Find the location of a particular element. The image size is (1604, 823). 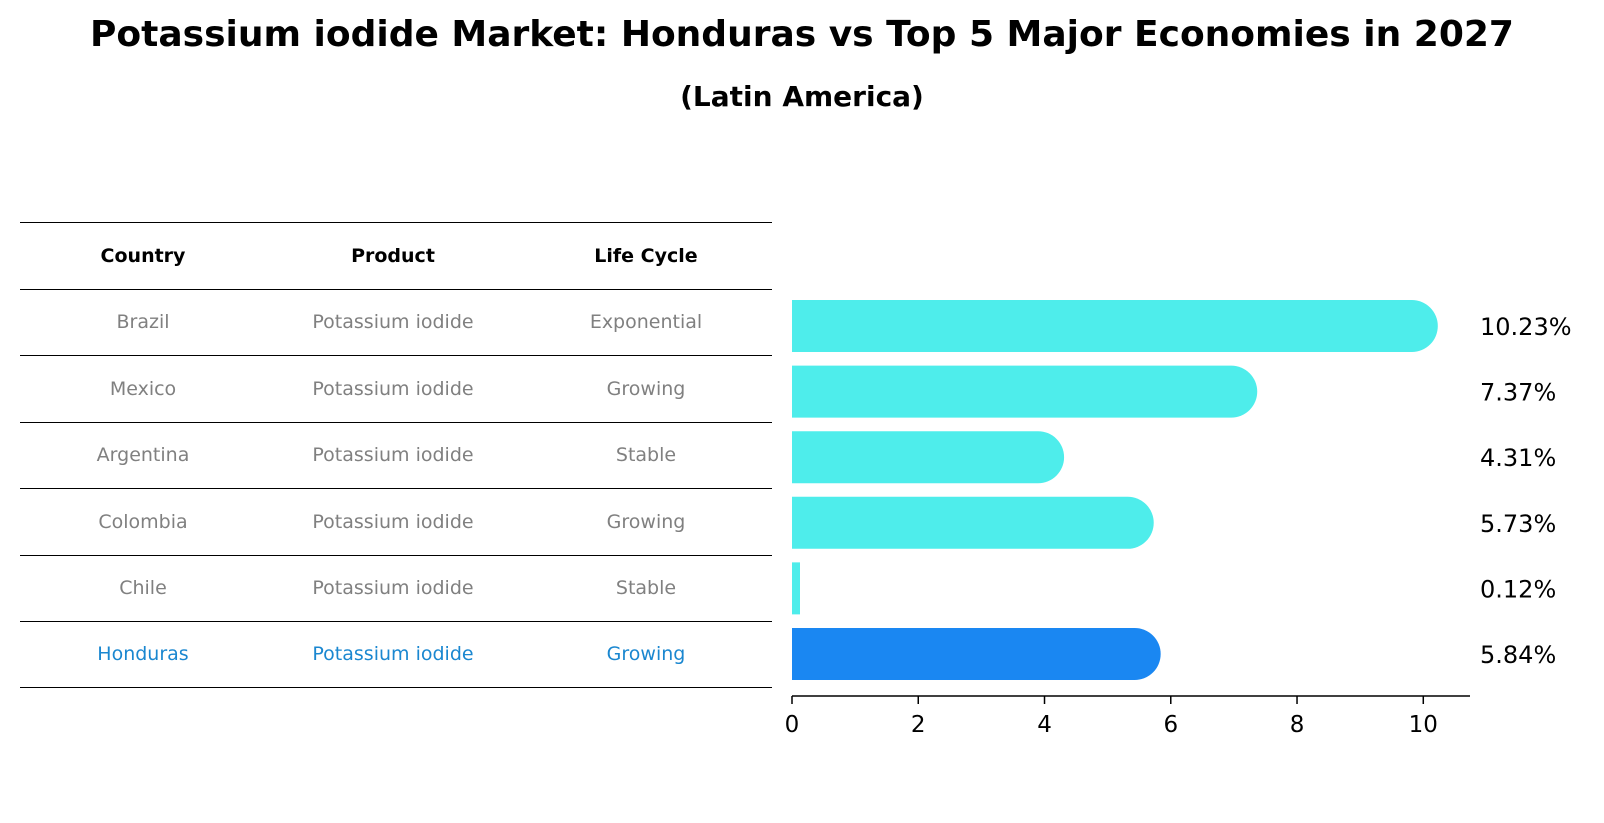

table-header-row: Country Product Life Cycle is located at coordinates (396, 255).